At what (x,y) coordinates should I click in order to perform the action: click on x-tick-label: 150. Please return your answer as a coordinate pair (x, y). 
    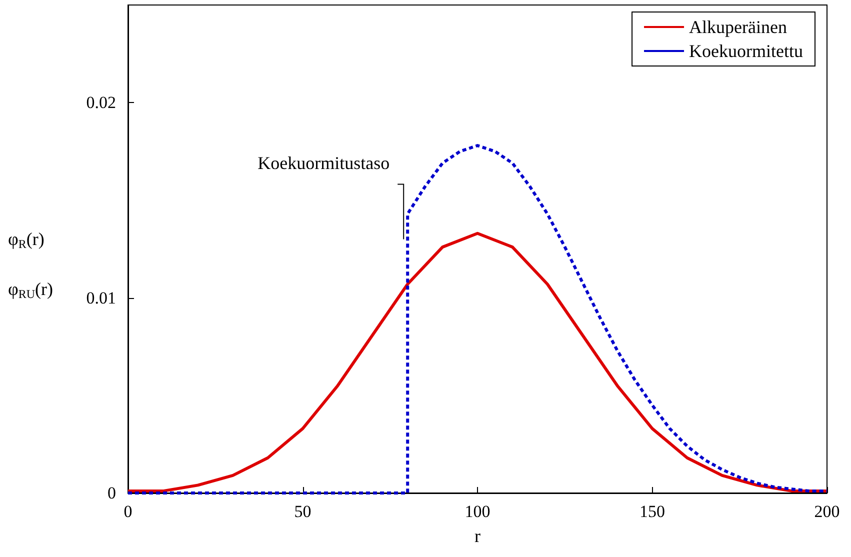
    Looking at the image, I should click on (652, 511).